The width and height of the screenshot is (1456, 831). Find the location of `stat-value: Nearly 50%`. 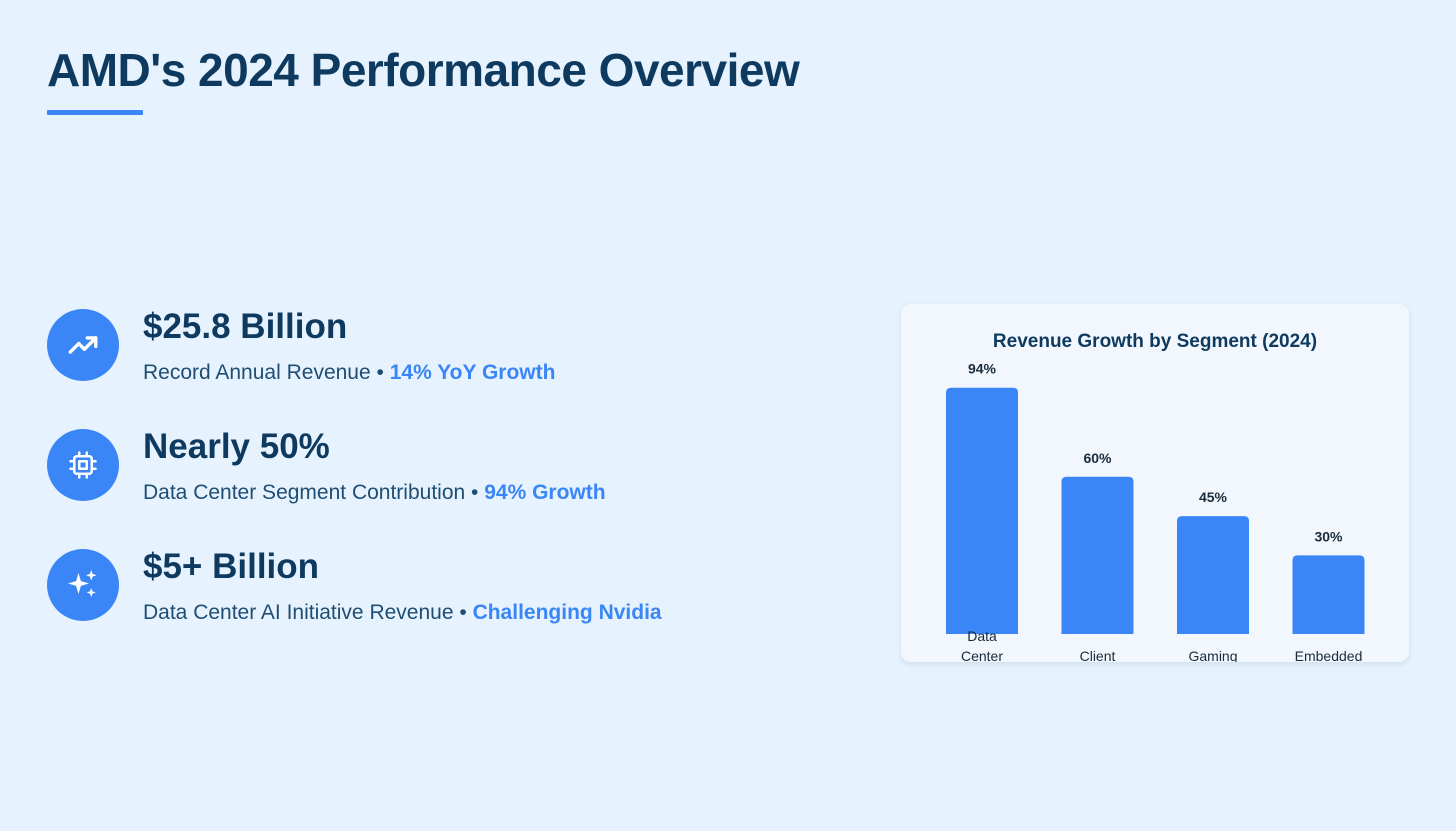

stat-value: Nearly 50% is located at coordinates (236, 446).